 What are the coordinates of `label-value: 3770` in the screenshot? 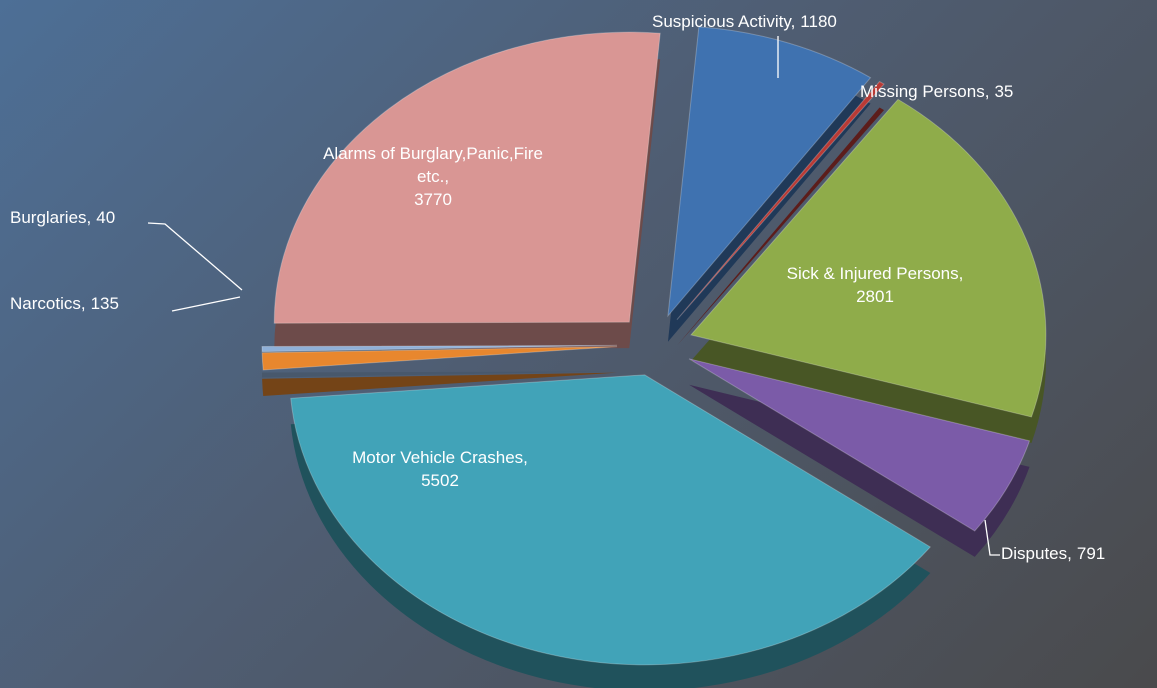 It's located at (433, 199).